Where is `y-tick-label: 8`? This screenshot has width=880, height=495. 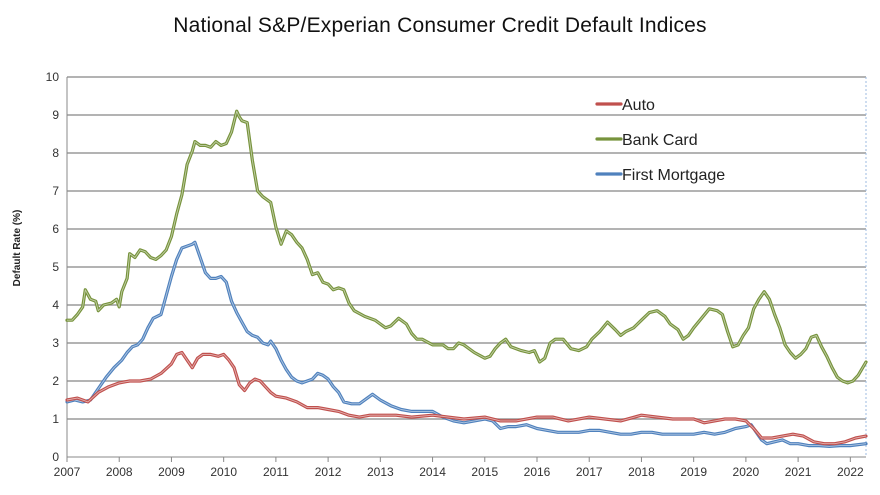
y-tick-label: 8 is located at coordinates (55, 153).